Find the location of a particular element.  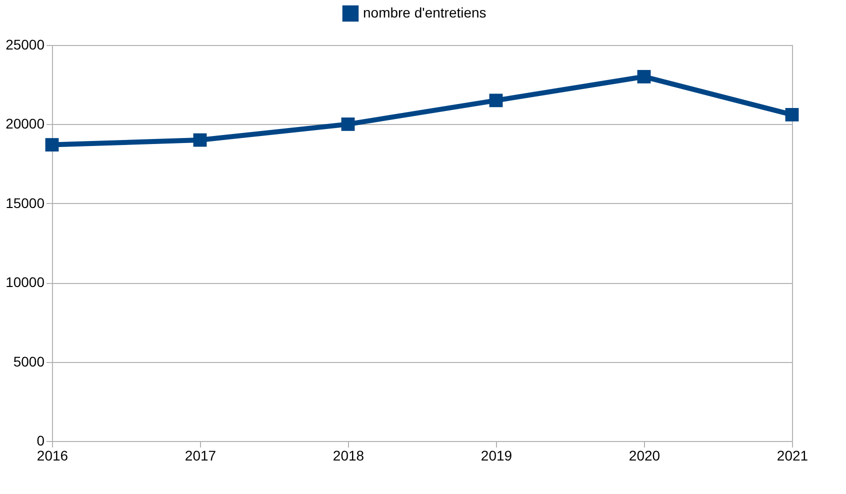

x-tick-label: 2017 is located at coordinates (200, 456).